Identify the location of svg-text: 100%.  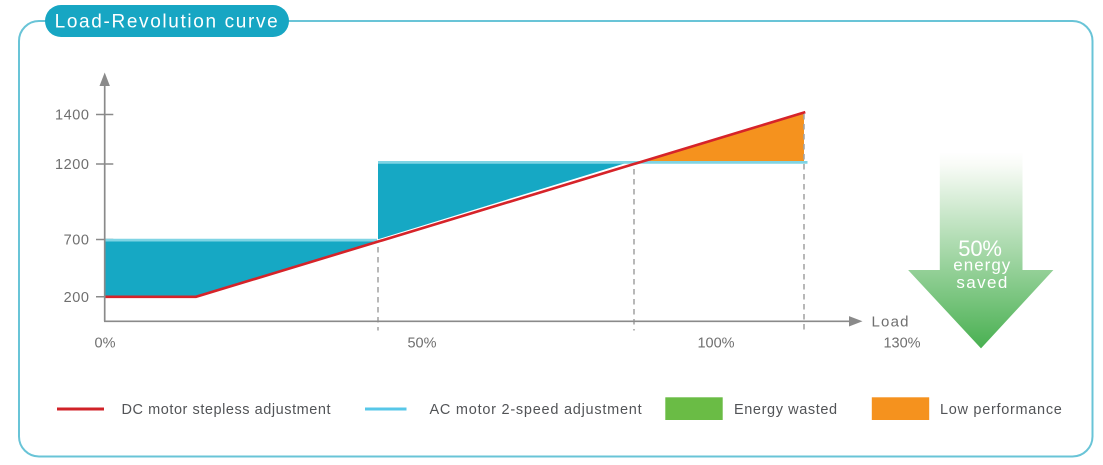
(715, 344).